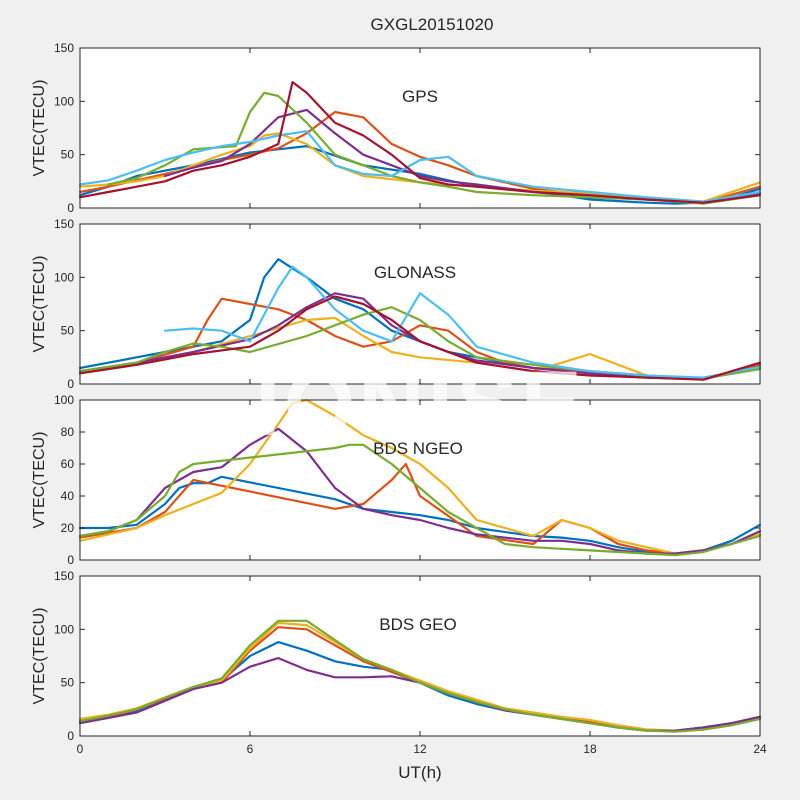 The height and width of the screenshot is (800, 800). I want to click on y-tick-label: 60, so click(68, 464).